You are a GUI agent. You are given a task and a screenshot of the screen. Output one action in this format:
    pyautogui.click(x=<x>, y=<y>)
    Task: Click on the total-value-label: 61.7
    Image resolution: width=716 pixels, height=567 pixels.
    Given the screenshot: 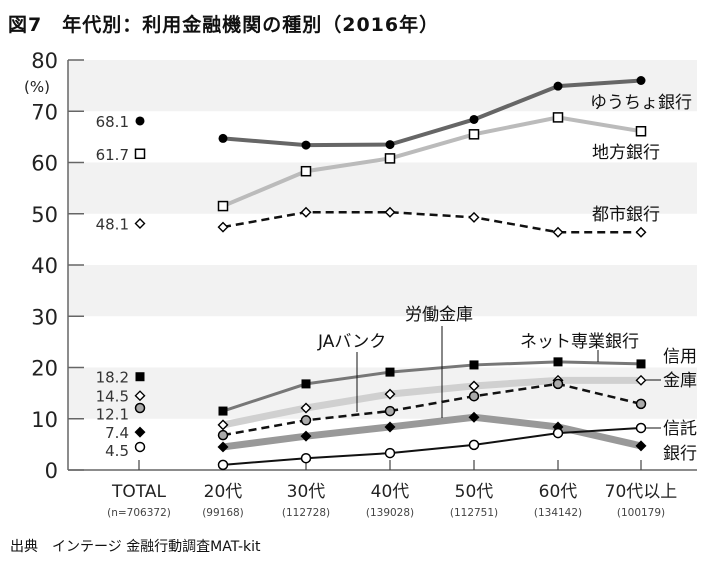 What is the action you would take?
    pyautogui.click(x=112, y=155)
    